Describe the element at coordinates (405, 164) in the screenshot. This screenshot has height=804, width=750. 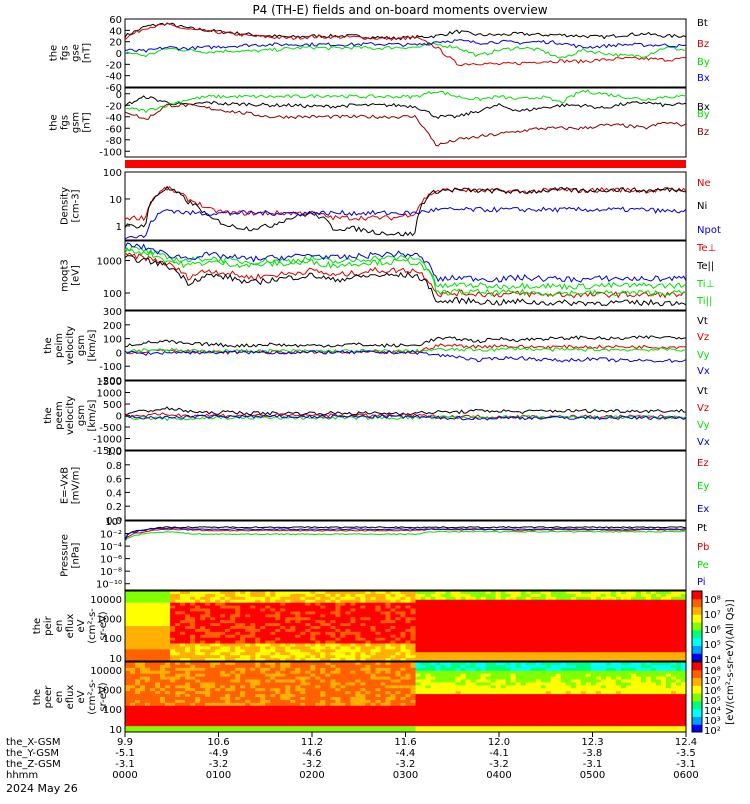
I see `red-divider-strip` at that location.